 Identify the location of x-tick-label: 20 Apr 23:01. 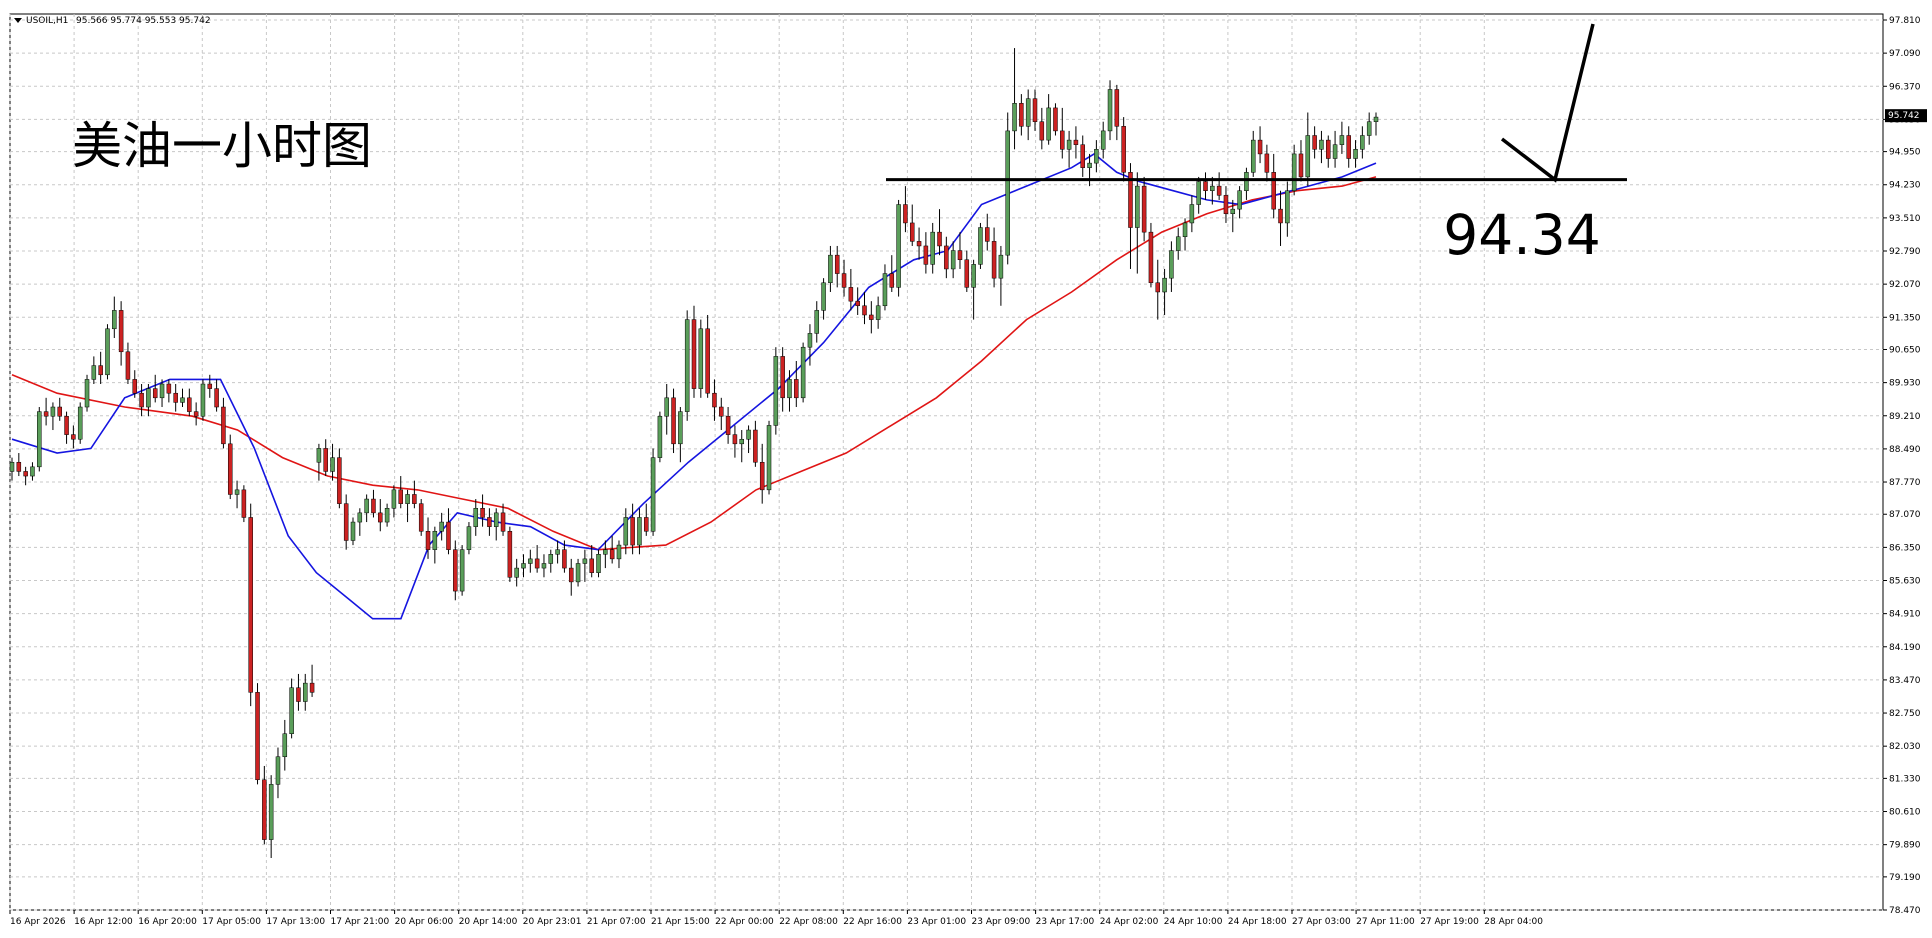
(552, 922).